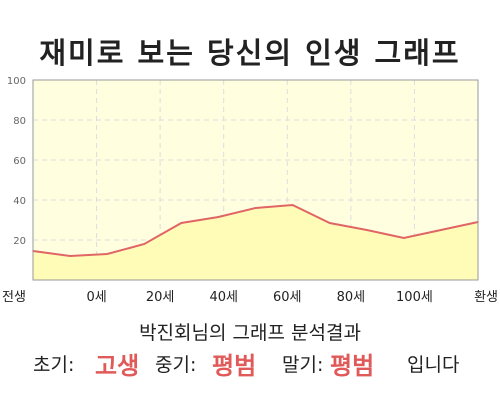 This screenshot has height=400, width=500. What do you see at coordinates (287, 297) in the screenshot?
I see `x-tick-label: 60세` at bounding box center [287, 297].